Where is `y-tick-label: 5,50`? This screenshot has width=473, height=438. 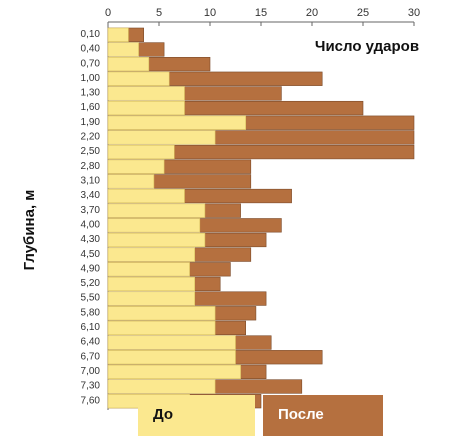
y-tick-label: 5,50 is located at coordinates (91, 298).